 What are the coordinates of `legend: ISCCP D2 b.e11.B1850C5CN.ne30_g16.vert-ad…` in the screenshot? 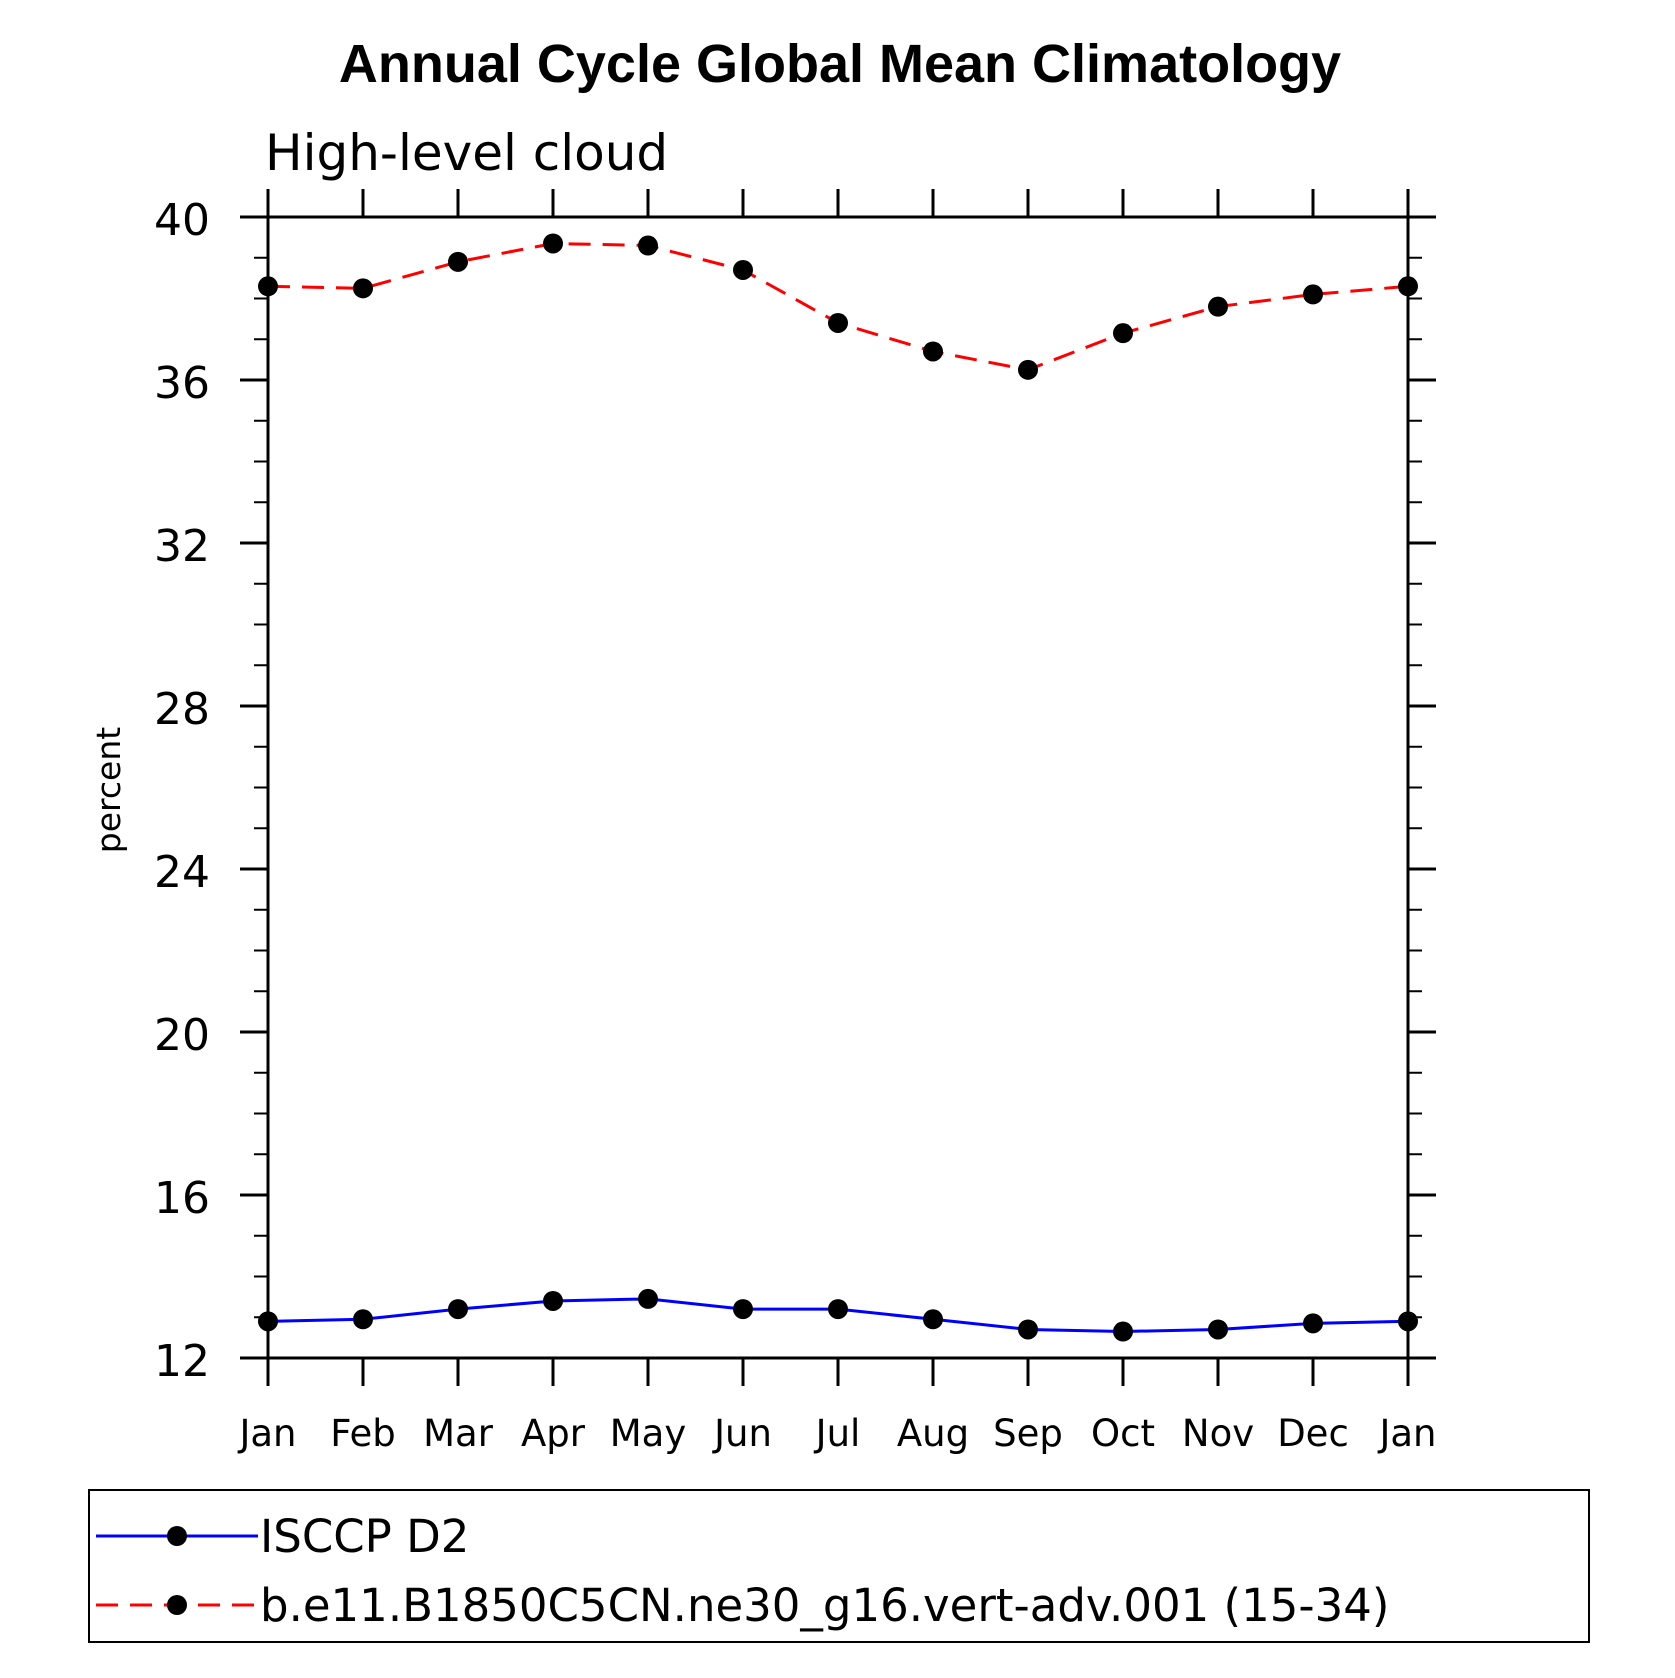 It's located at (839, 1566).